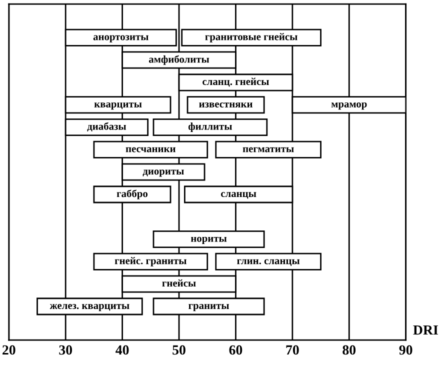 This screenshot has height=368, width=445. Describe the element at coordinates (210, 127) in the screenshot. I see `data-label: филлиты` at that location.